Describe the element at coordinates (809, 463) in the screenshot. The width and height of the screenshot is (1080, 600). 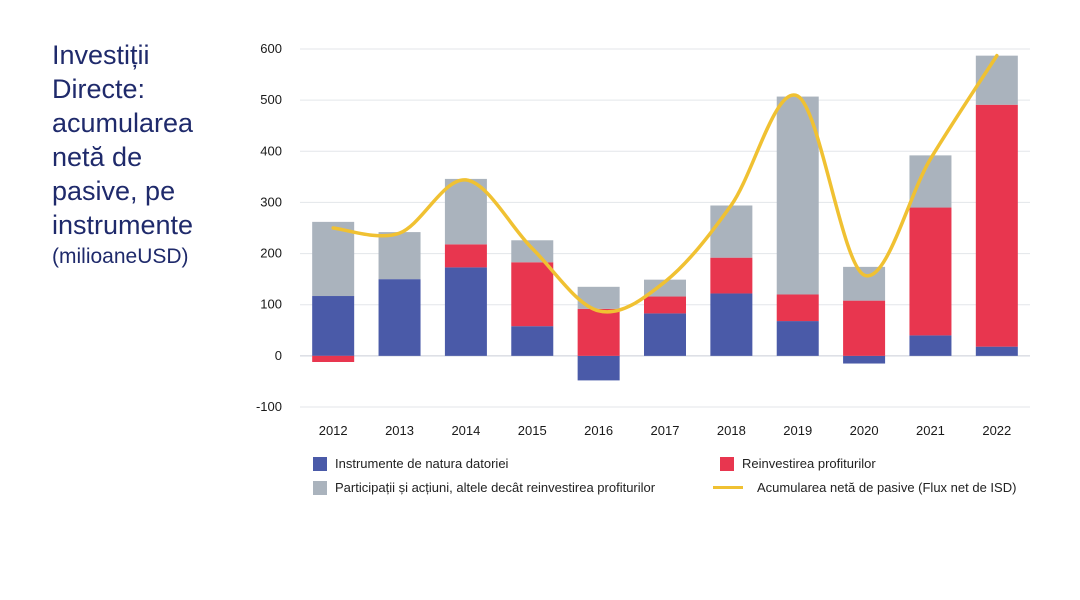
I see `legend-label: Reinvestirea profiturilor` at that location.